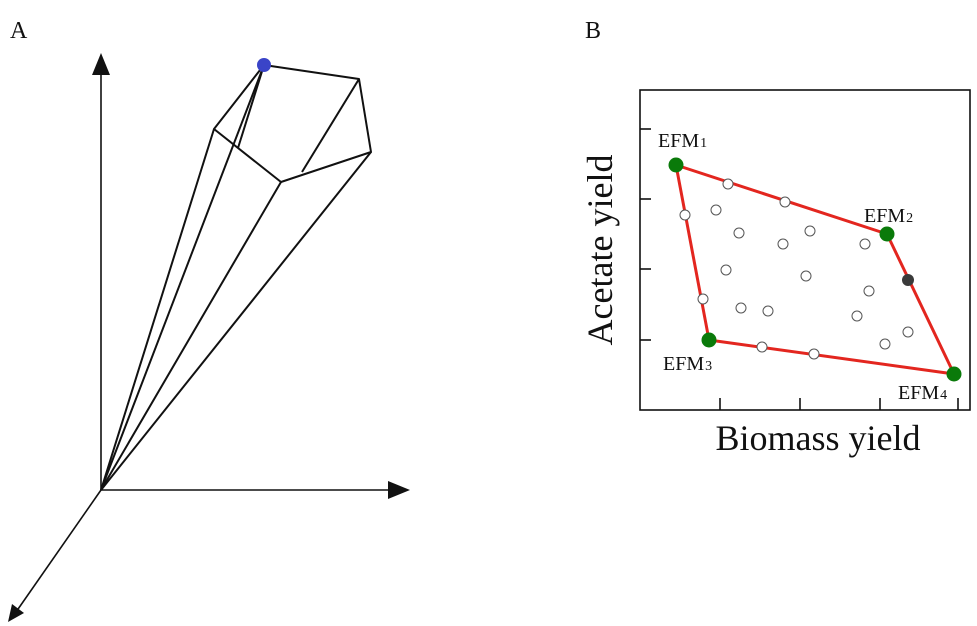  Describe the element at coordinates (101, 64) in the screenshot. I see `panel-a-z-arrowhead` at that location.